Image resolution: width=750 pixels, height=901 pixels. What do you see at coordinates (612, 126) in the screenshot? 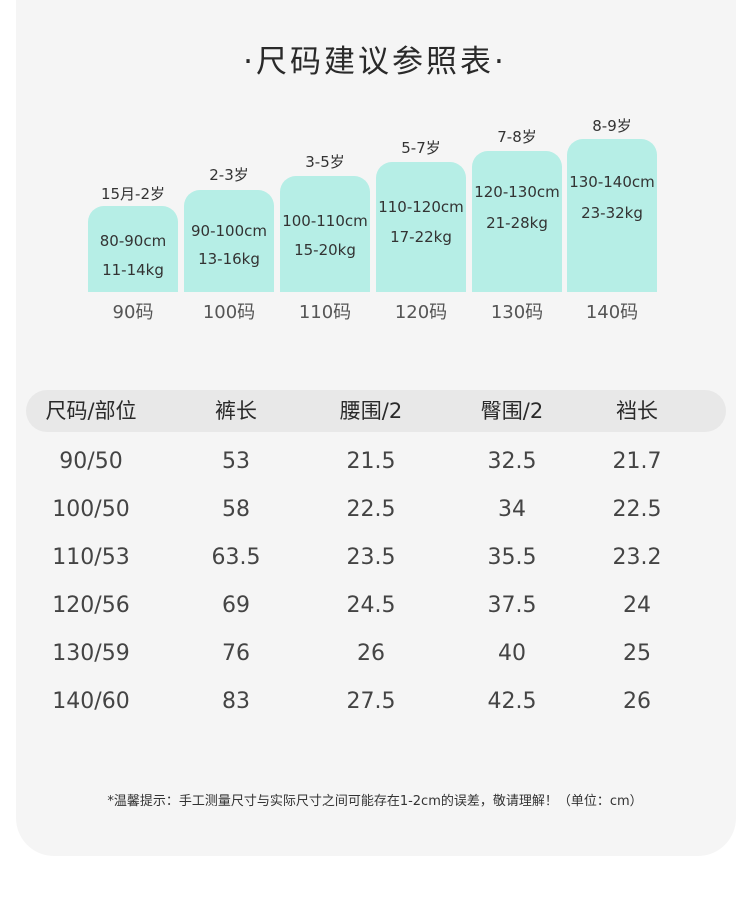
I see `age-label: 8-9岁` at bounding box center [612, 126].